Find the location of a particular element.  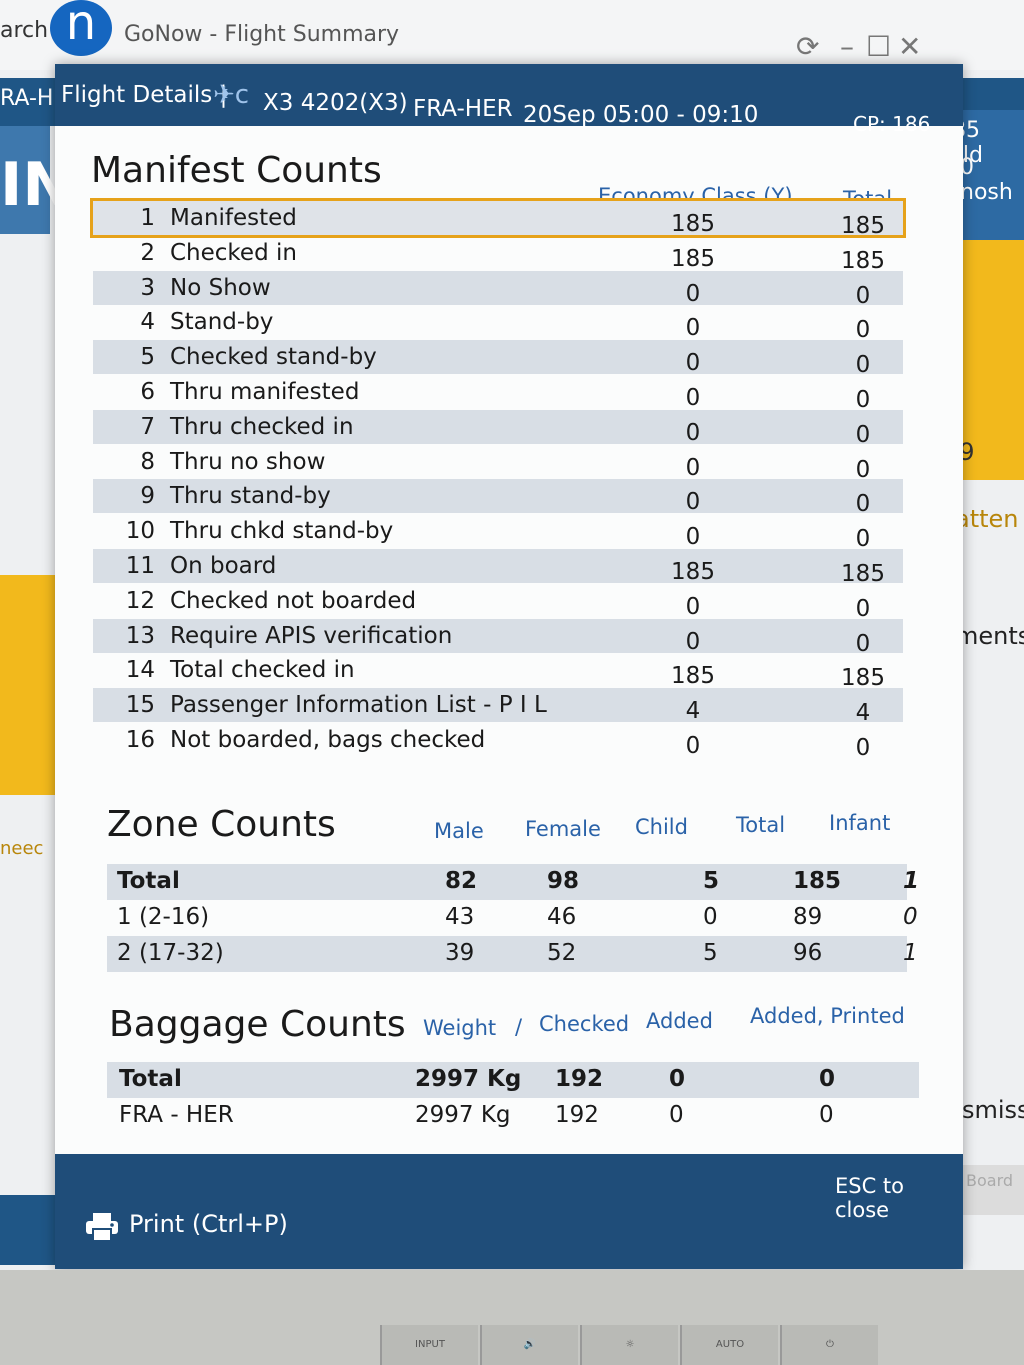

background-comments-text: ments is located at coordinates (989, 636).